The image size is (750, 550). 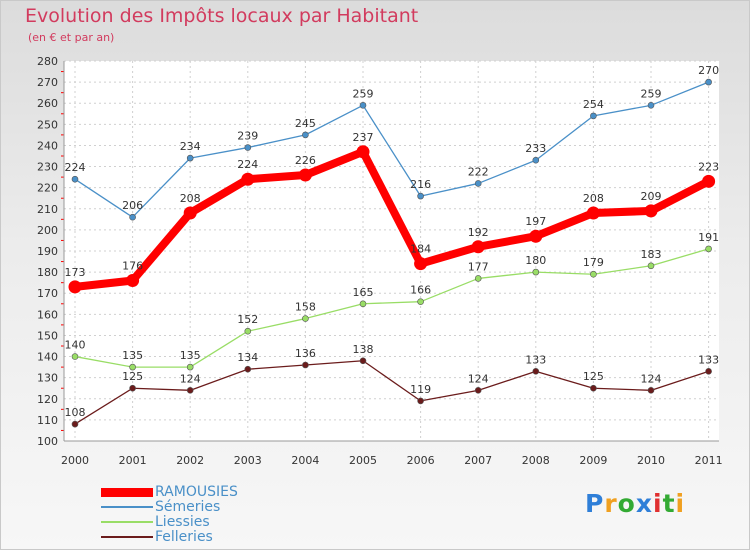 I want to click on data-label-ramousies: 209, so click(x=651, y=196).